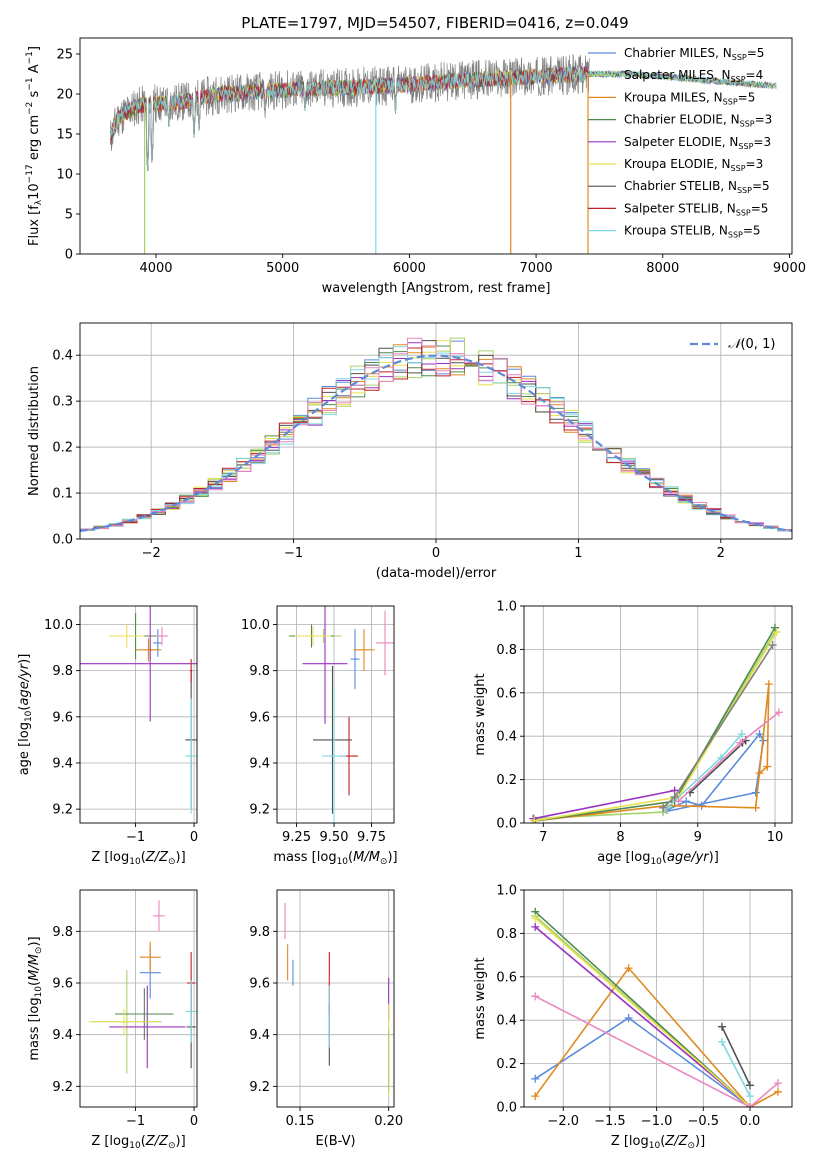  I want to click on legend-label: Salpeter ELODIE, NSSP=3, so click(697, 143).